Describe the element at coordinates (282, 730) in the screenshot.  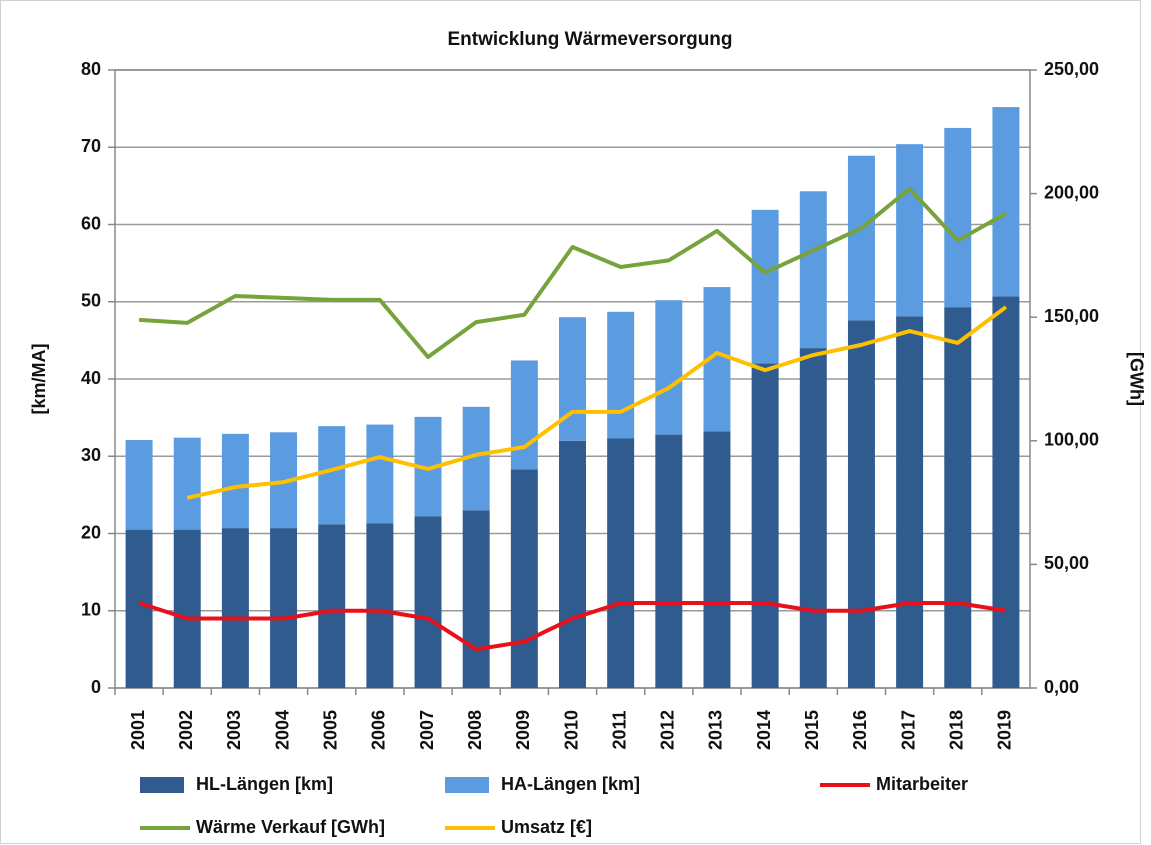
I see `x-tick-label: 2004` at that location.